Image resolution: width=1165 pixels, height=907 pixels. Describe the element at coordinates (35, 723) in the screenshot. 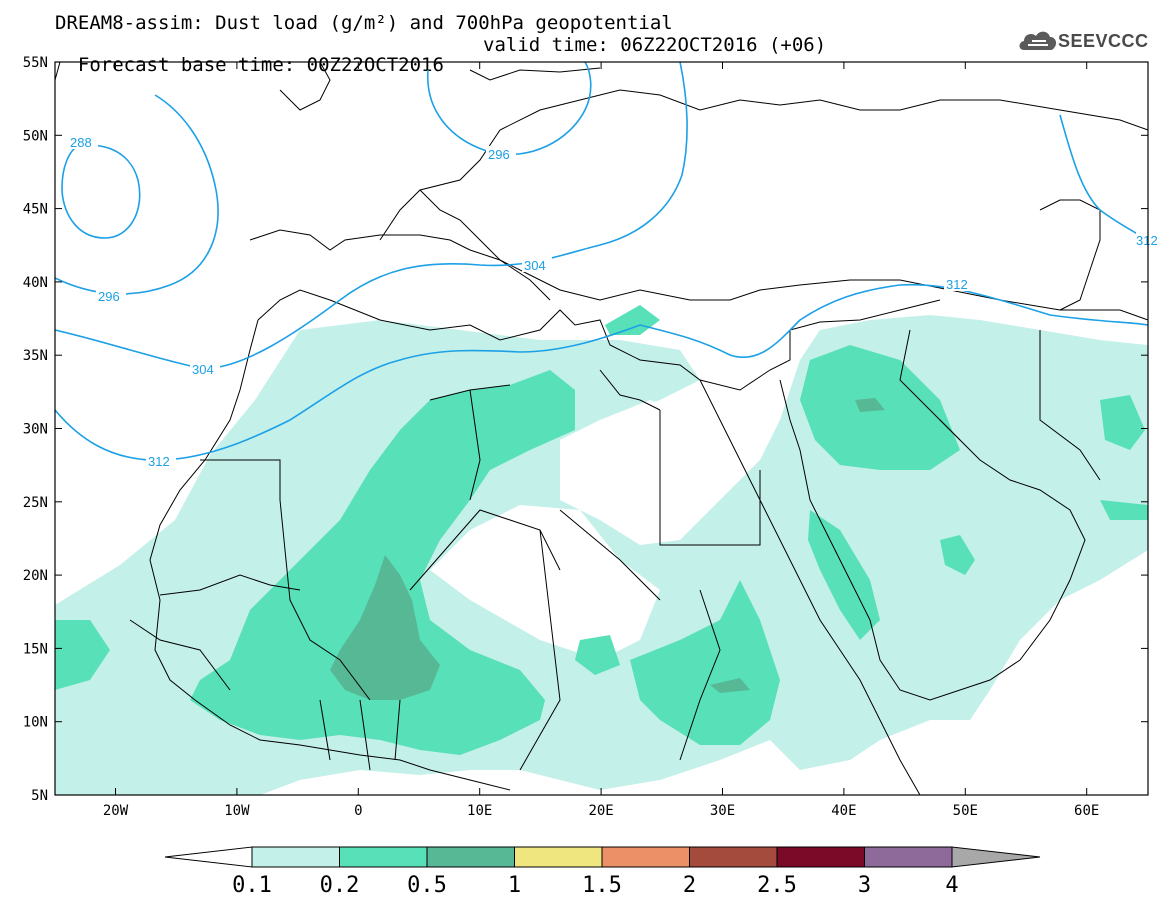

I see `lat-label: 10N` at that location.